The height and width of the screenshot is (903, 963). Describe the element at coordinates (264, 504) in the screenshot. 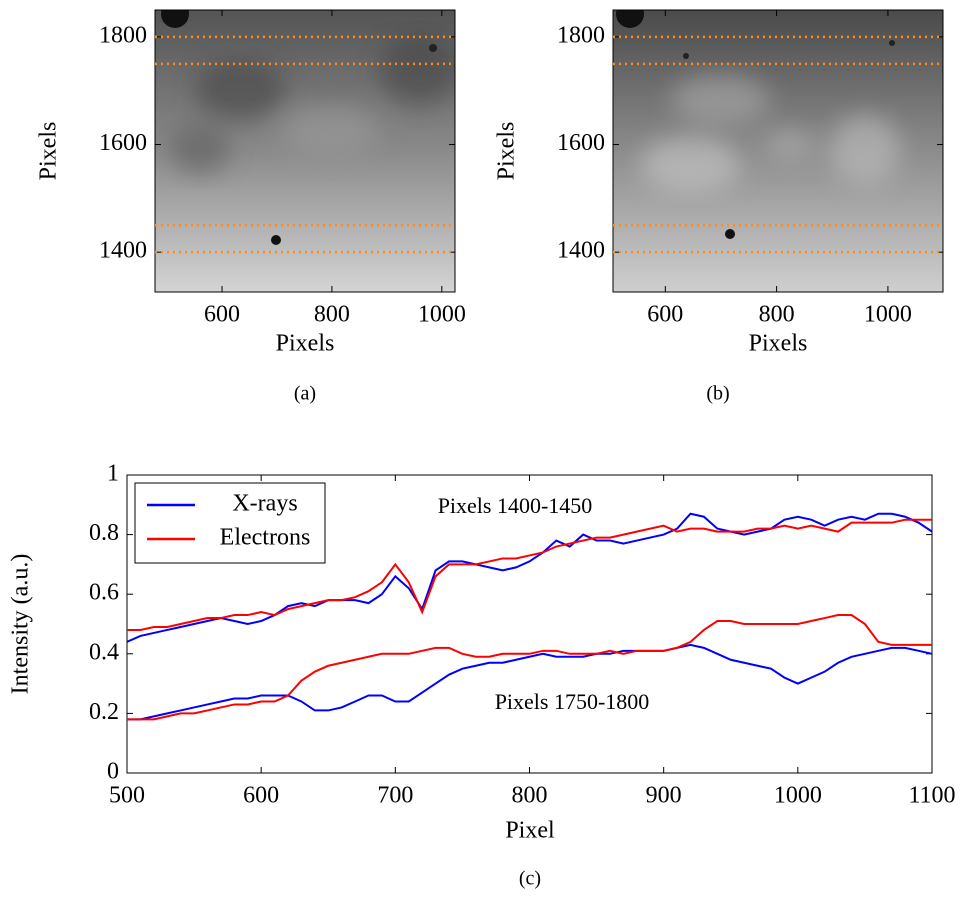

I see `legend-label: X-rays` at that location.